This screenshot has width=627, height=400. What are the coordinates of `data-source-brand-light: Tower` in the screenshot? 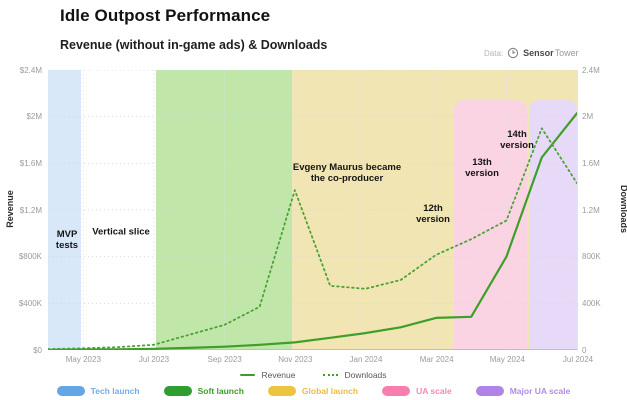 It's located at (566, 53).